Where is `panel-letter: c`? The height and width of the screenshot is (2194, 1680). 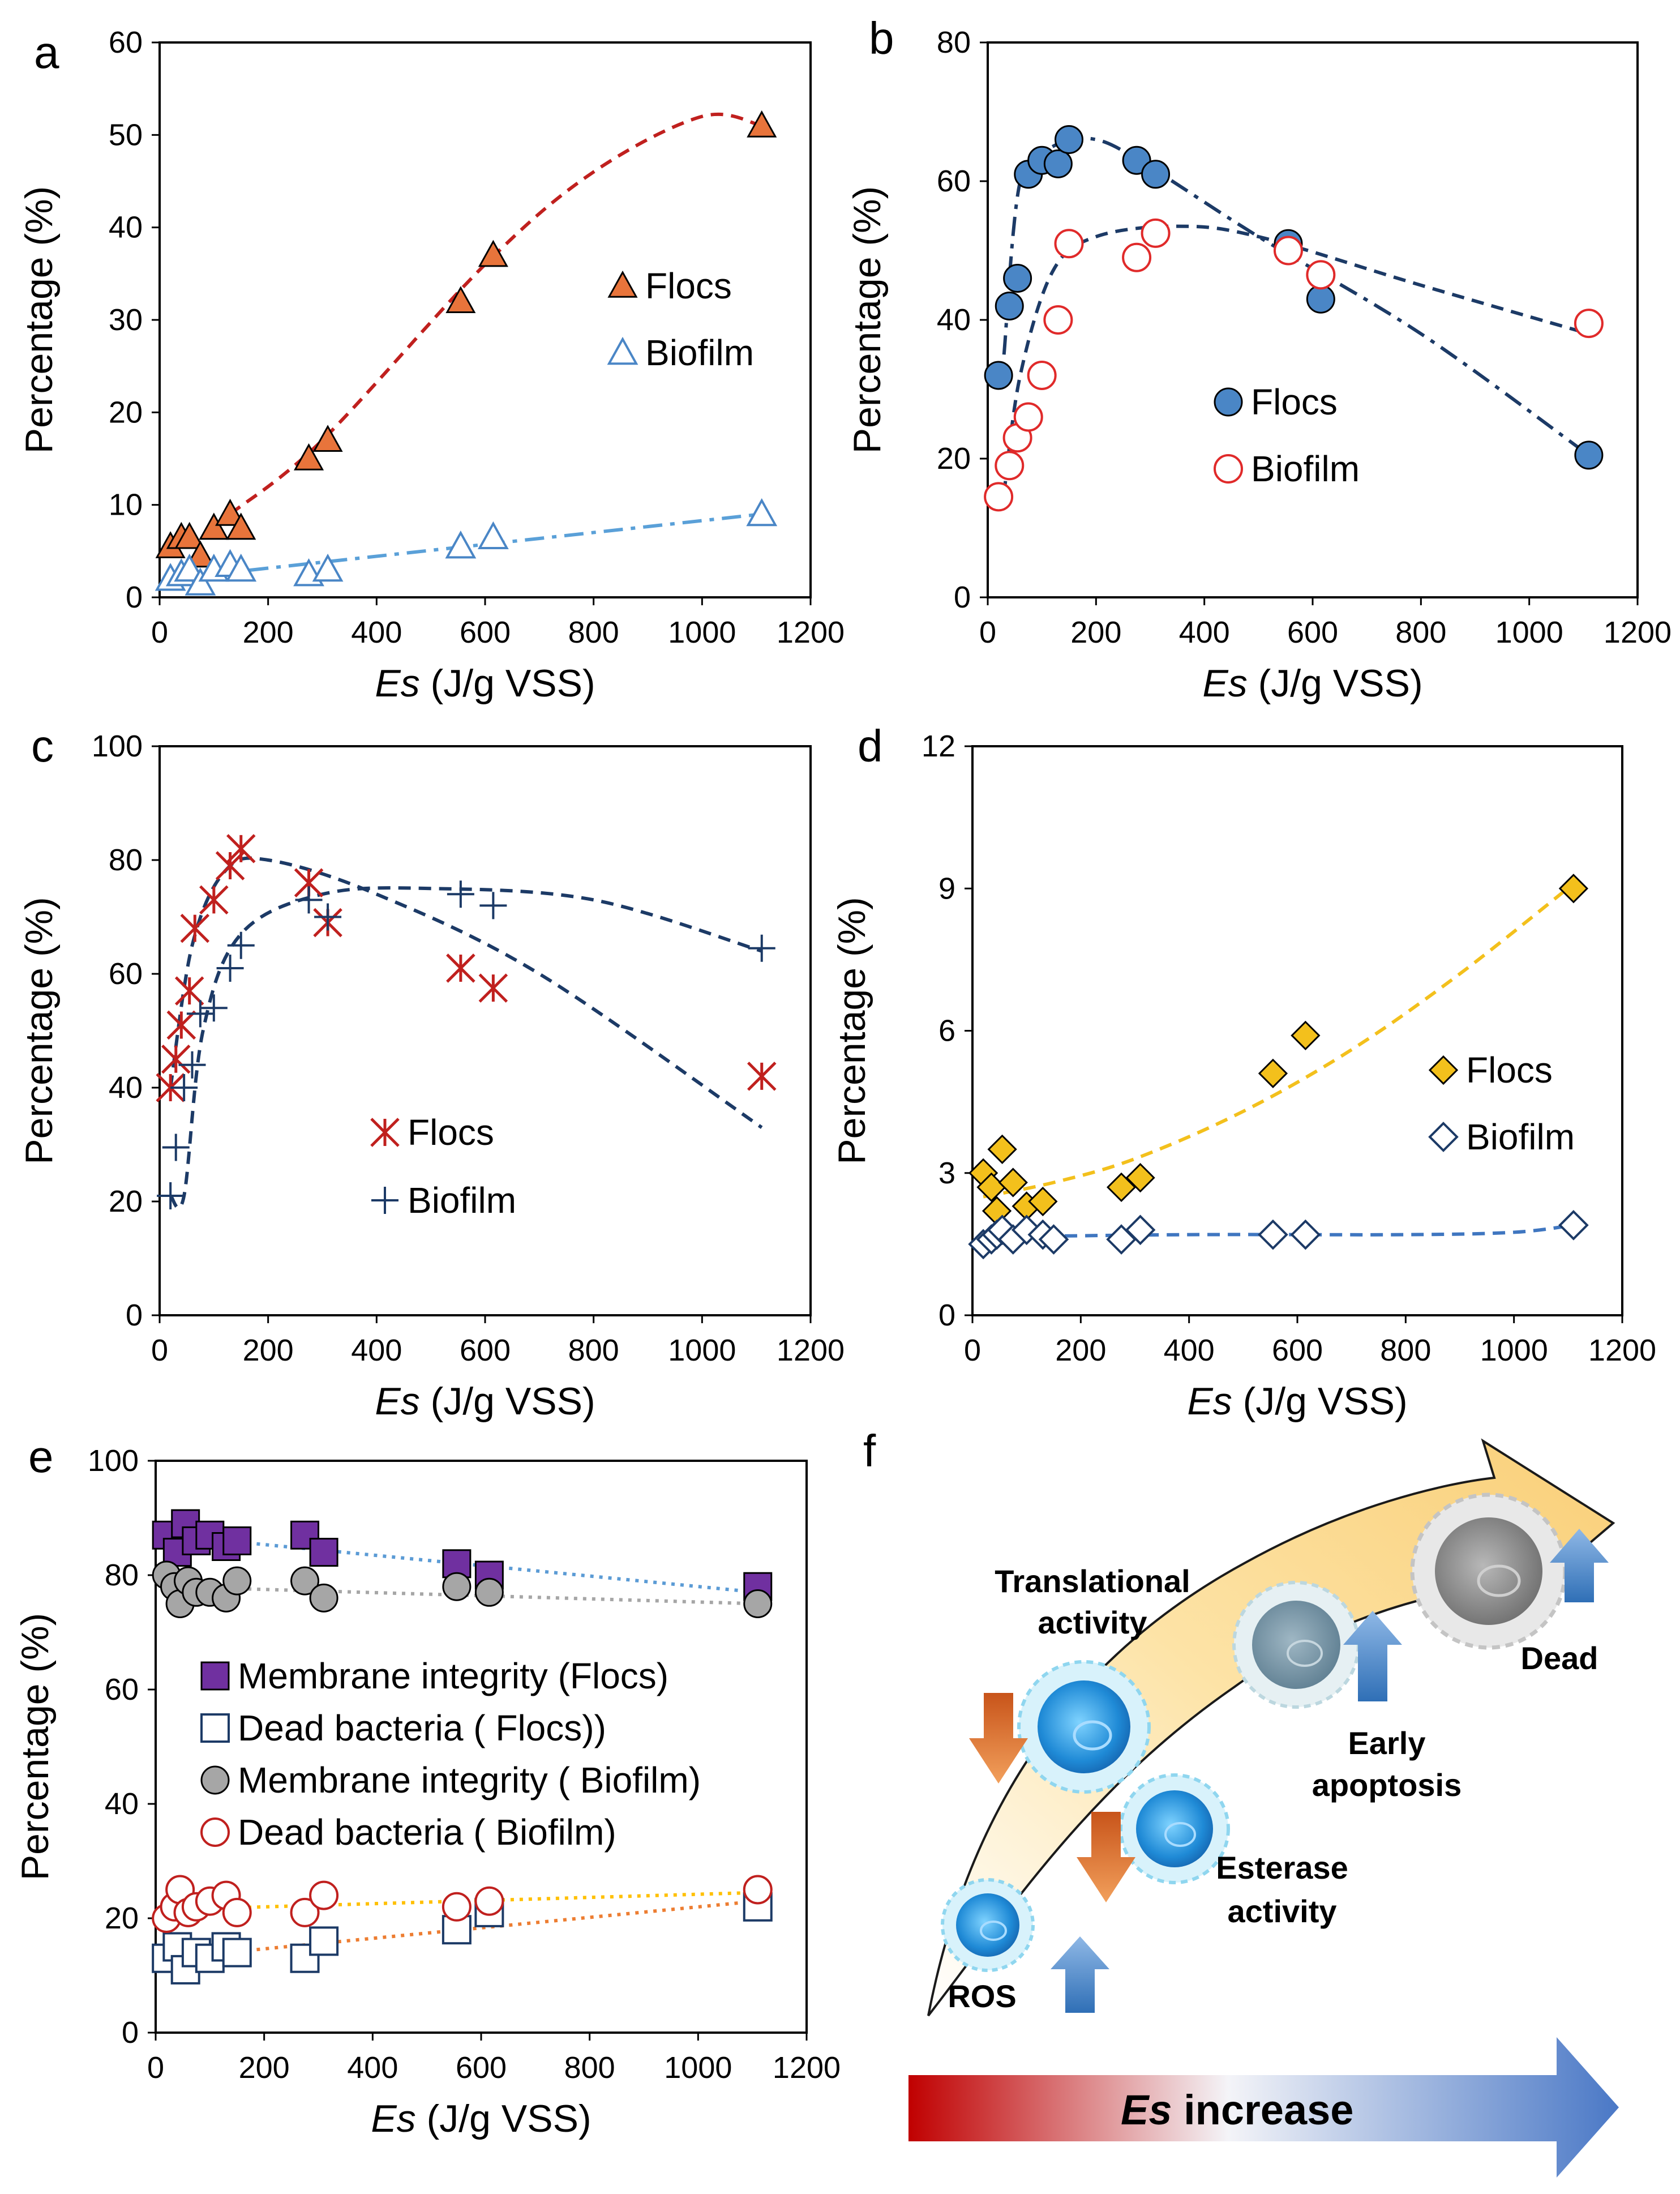
panel-letter: c is located at coordinates (42, 746).